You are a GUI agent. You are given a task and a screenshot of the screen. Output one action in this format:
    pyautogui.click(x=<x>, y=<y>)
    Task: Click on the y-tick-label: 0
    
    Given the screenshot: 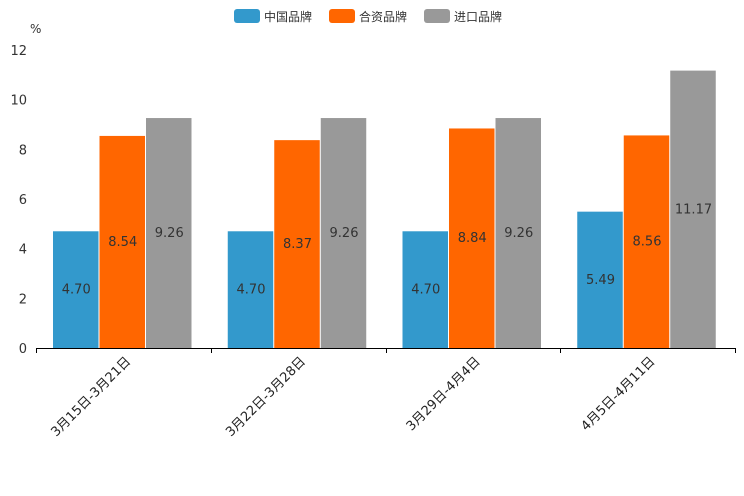 What is the action you would take?
    pyautogui.click(x=23, y=349)
    